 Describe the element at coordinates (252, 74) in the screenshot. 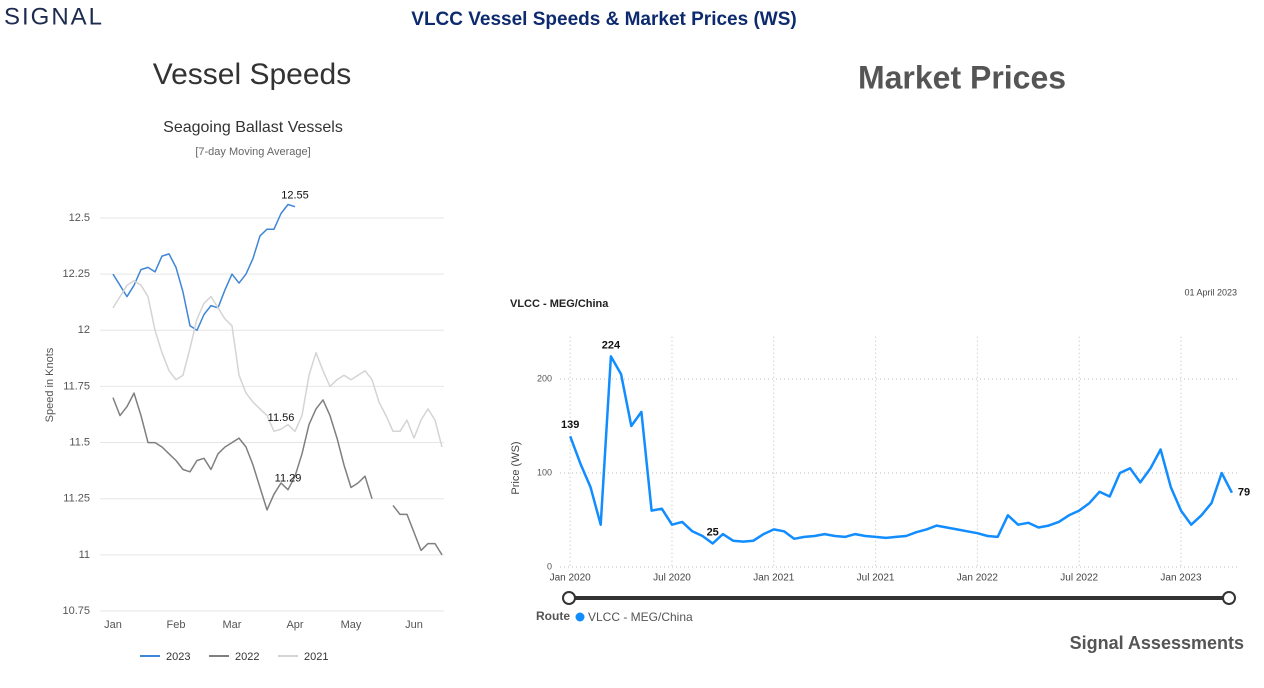

I see `panel-title: Vessel Speeds` at that location.